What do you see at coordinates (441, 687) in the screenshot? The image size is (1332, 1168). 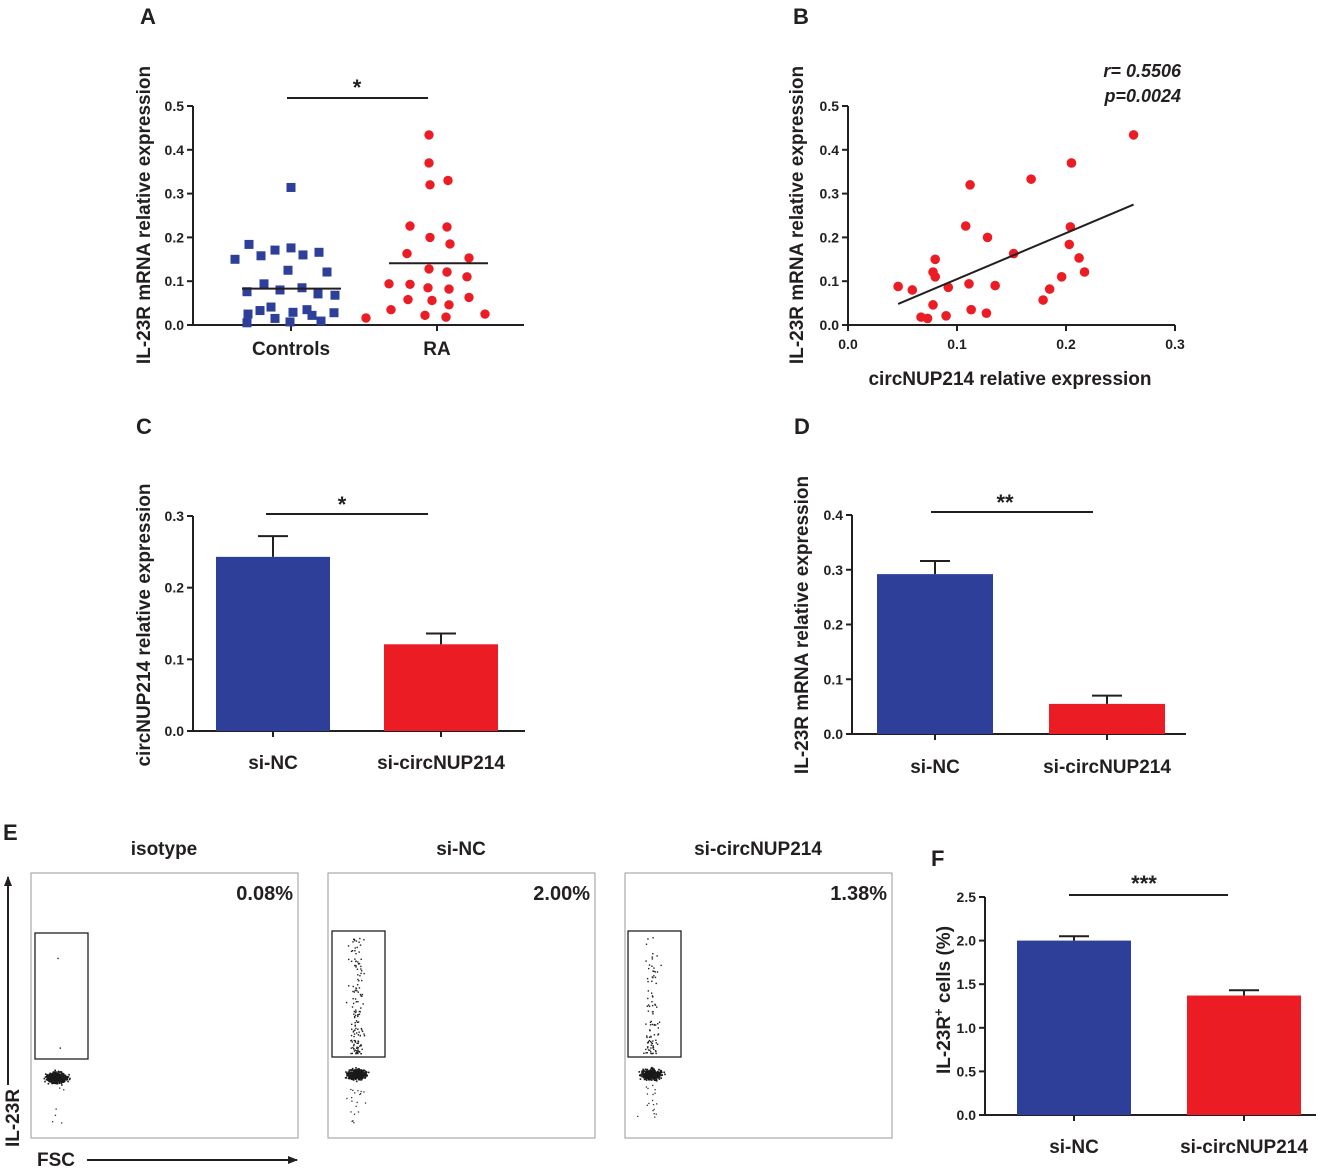 I see `panel-c-bar` at bounding box center [441, 687].